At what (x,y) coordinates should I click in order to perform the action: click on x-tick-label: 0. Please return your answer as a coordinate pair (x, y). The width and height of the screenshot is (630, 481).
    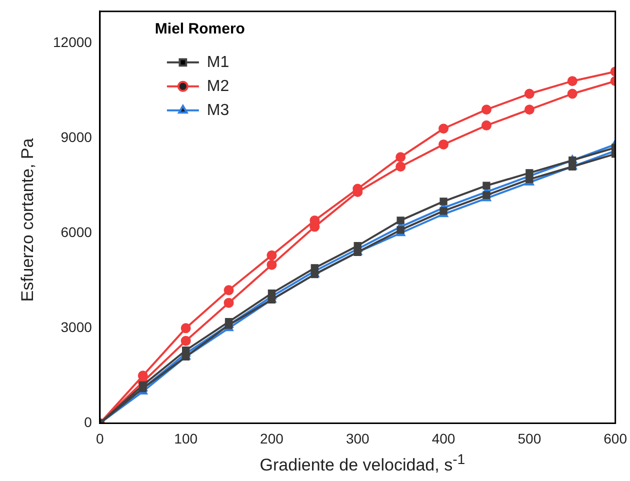
    Looking at the image, I should click on (100, 438).